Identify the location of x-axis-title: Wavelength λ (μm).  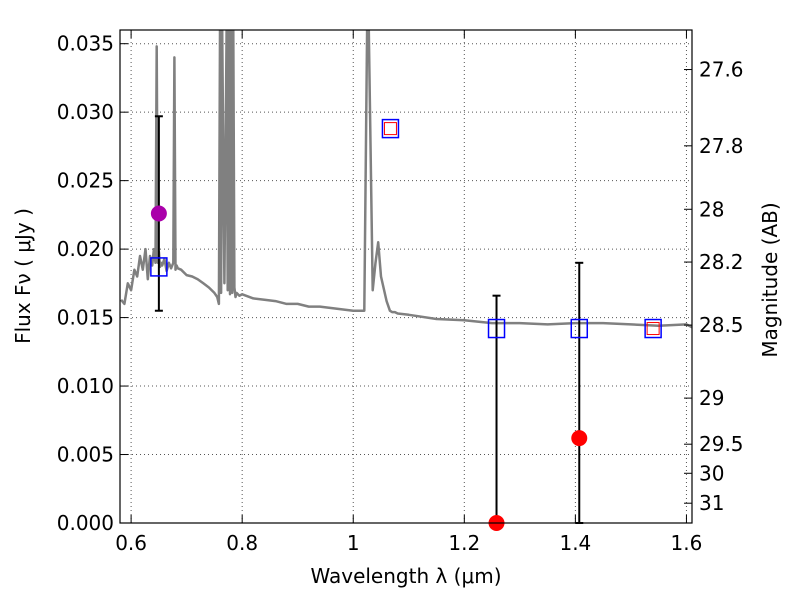
(405, 576).